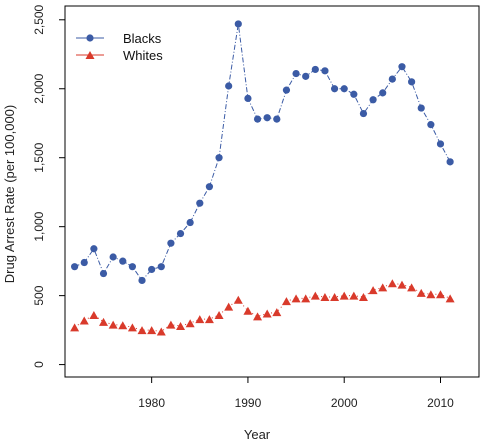 The height and width of the screenshot is (446, 486). I want to click on x-axis-title: Year, so click(257, 434).